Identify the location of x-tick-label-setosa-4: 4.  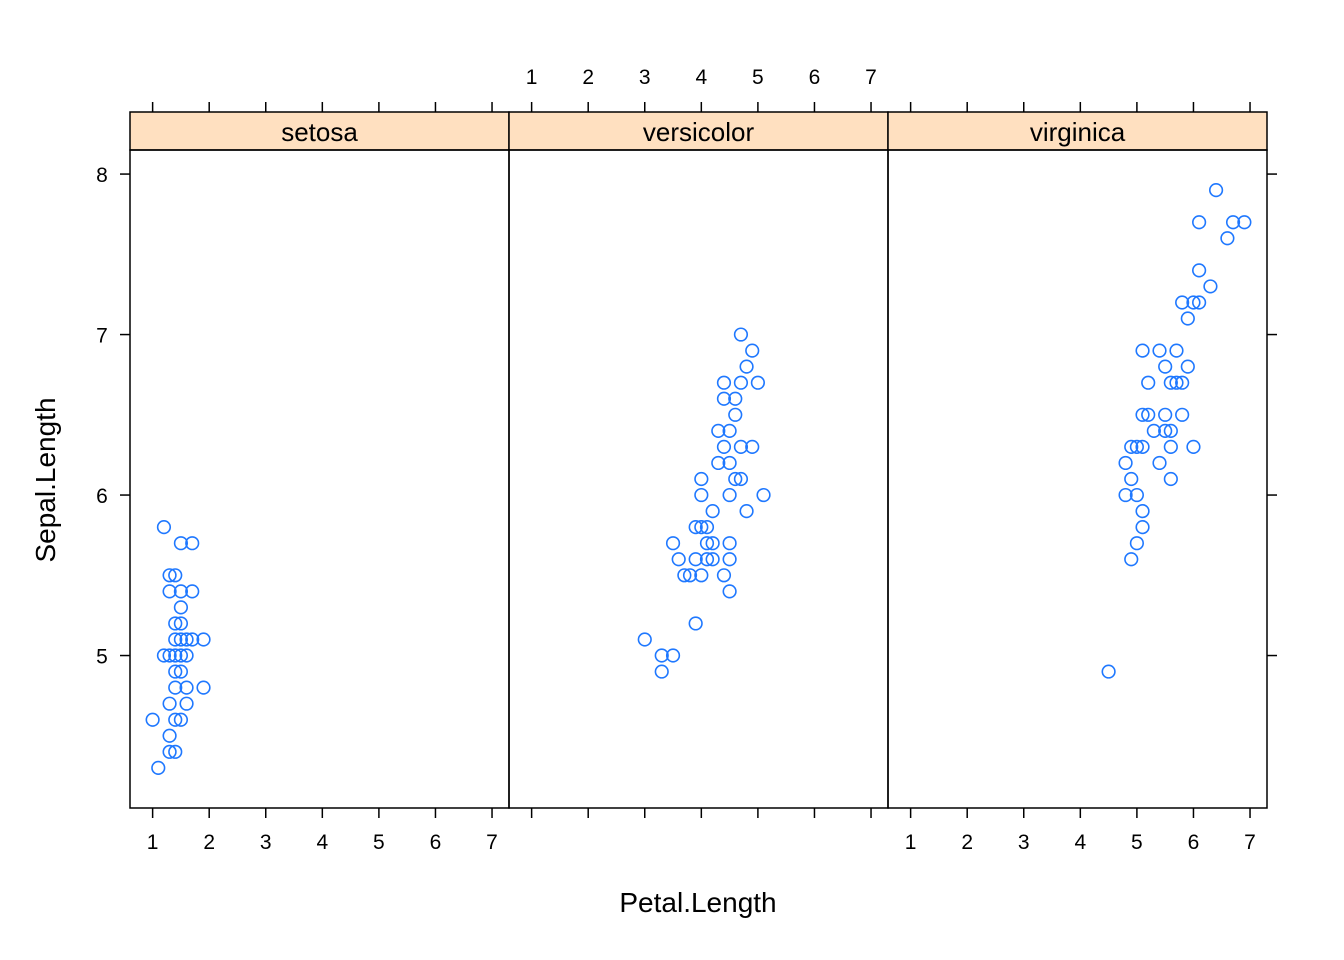
(322, 842).